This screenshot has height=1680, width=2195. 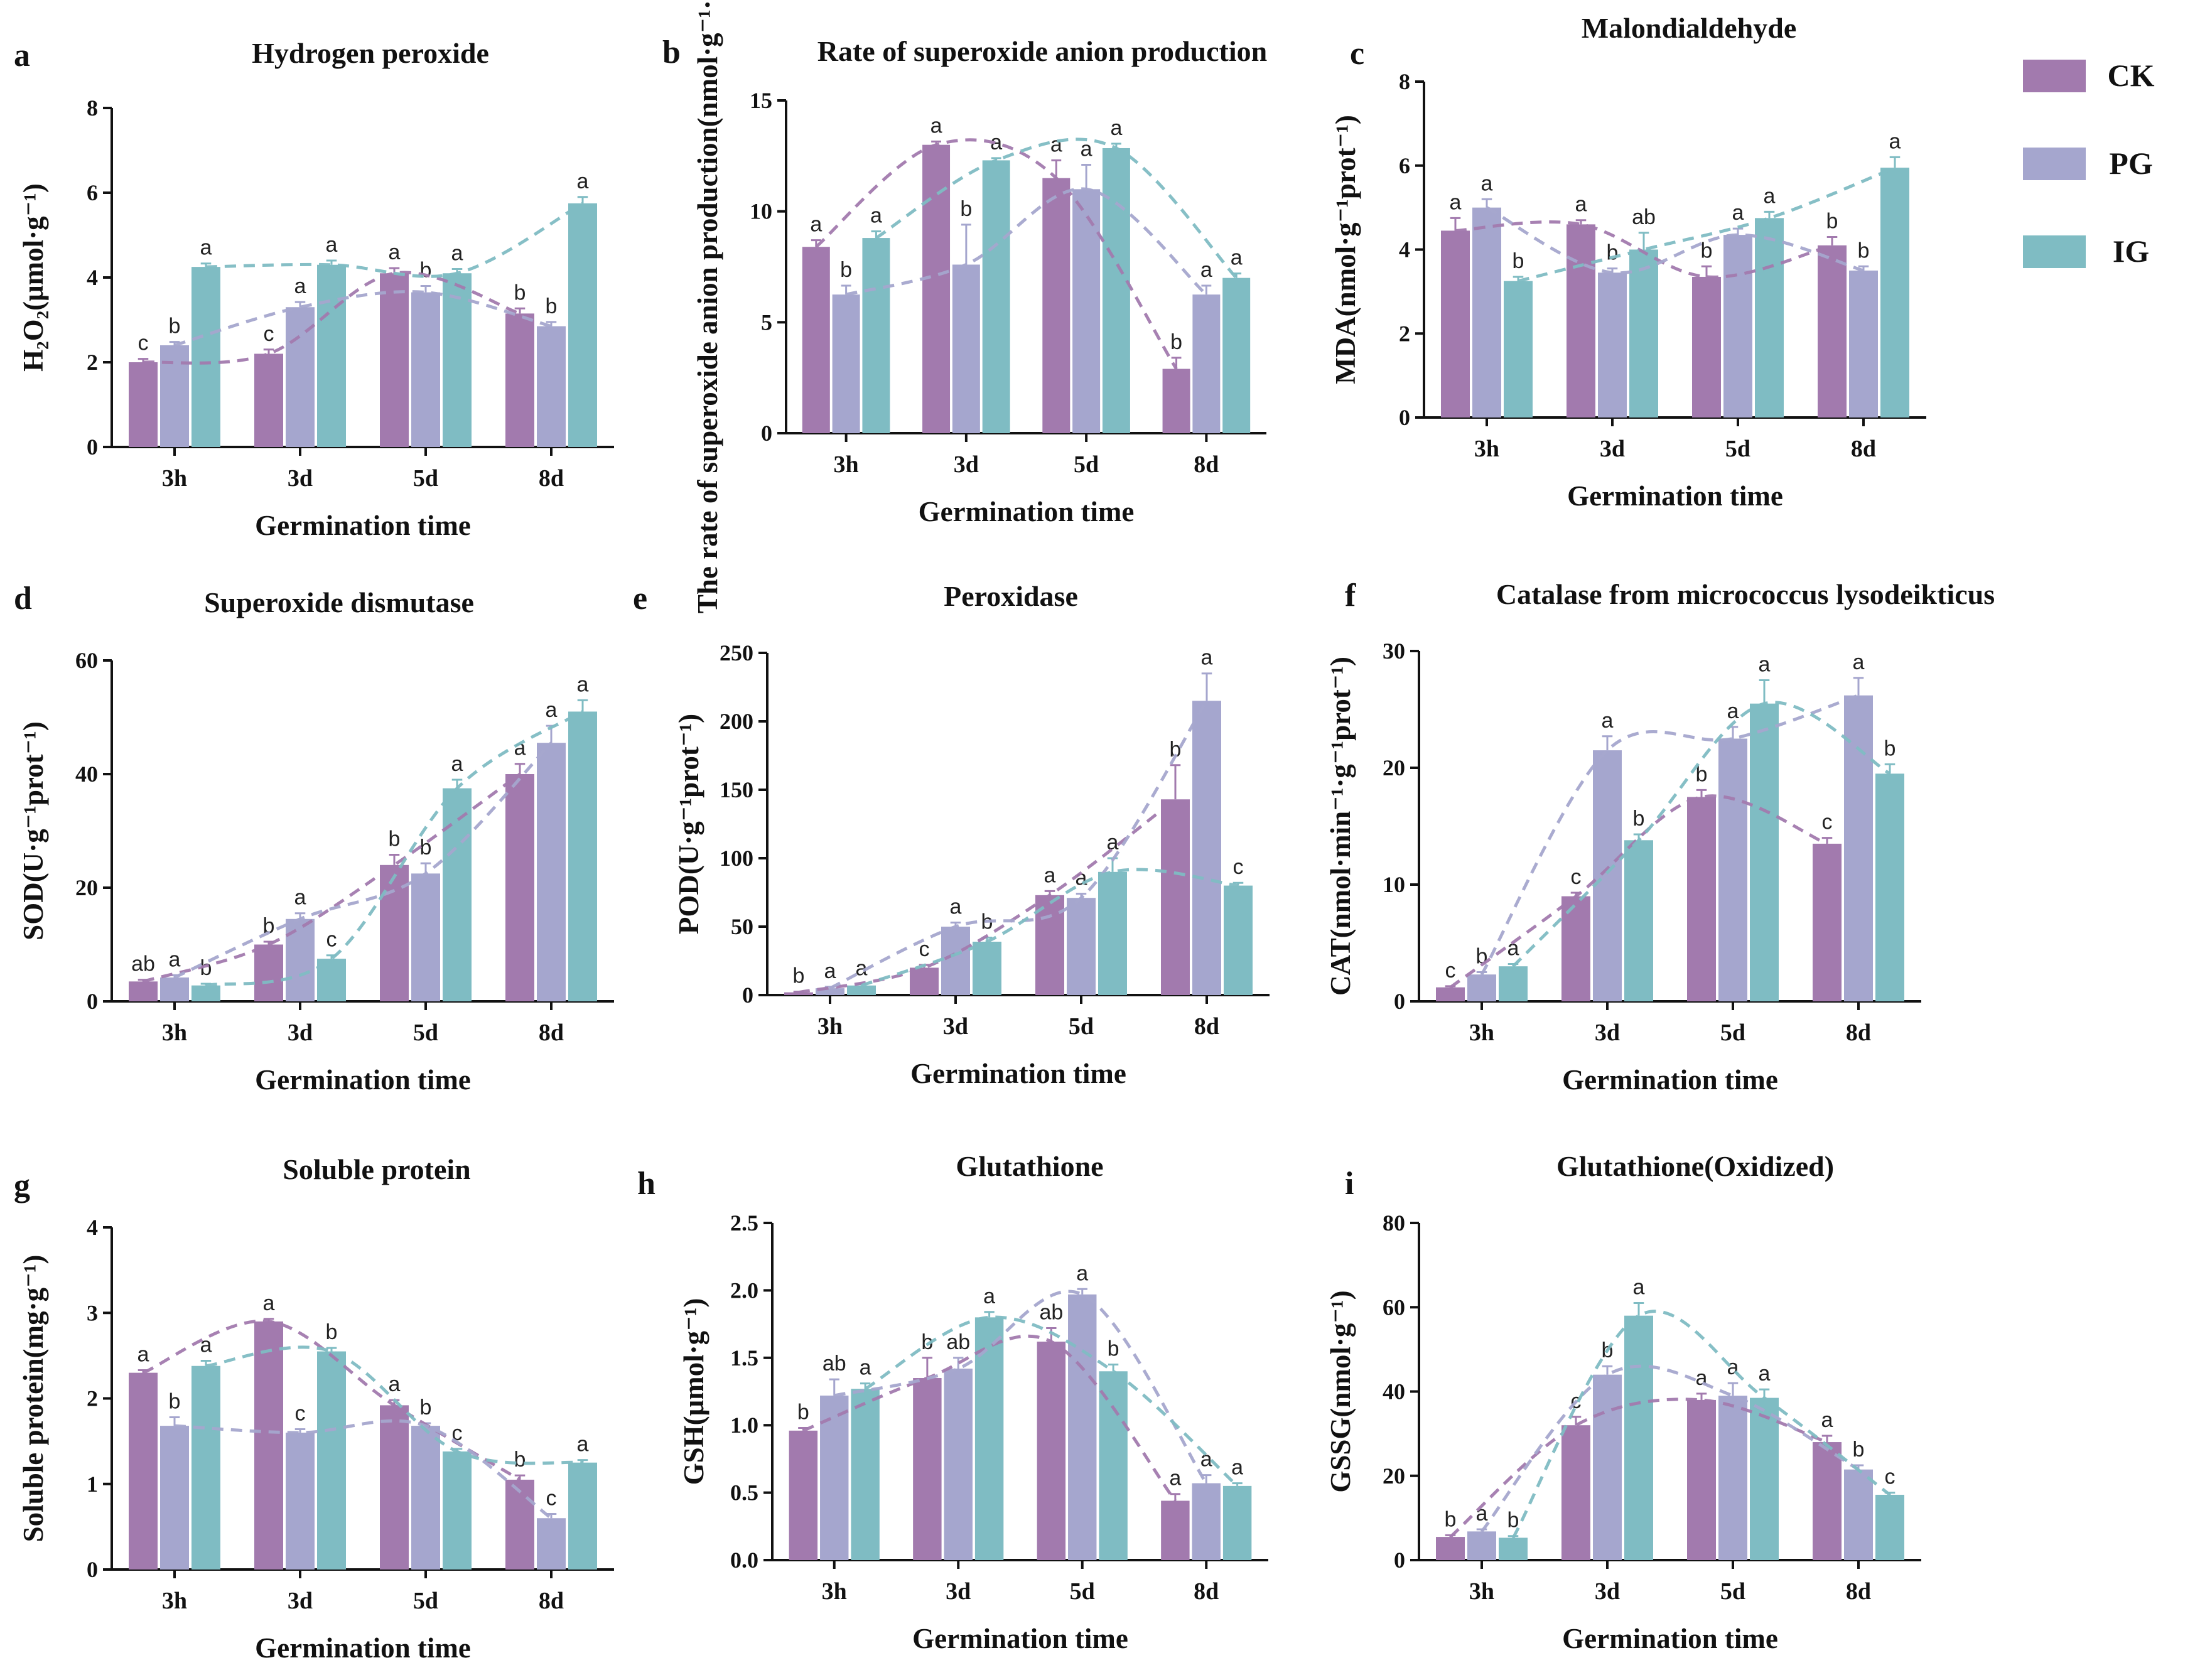 What do you see at coordinates (1644, 217) in the screenshot?
I see `significance-label: ab` at bounding box center [1644, 217].